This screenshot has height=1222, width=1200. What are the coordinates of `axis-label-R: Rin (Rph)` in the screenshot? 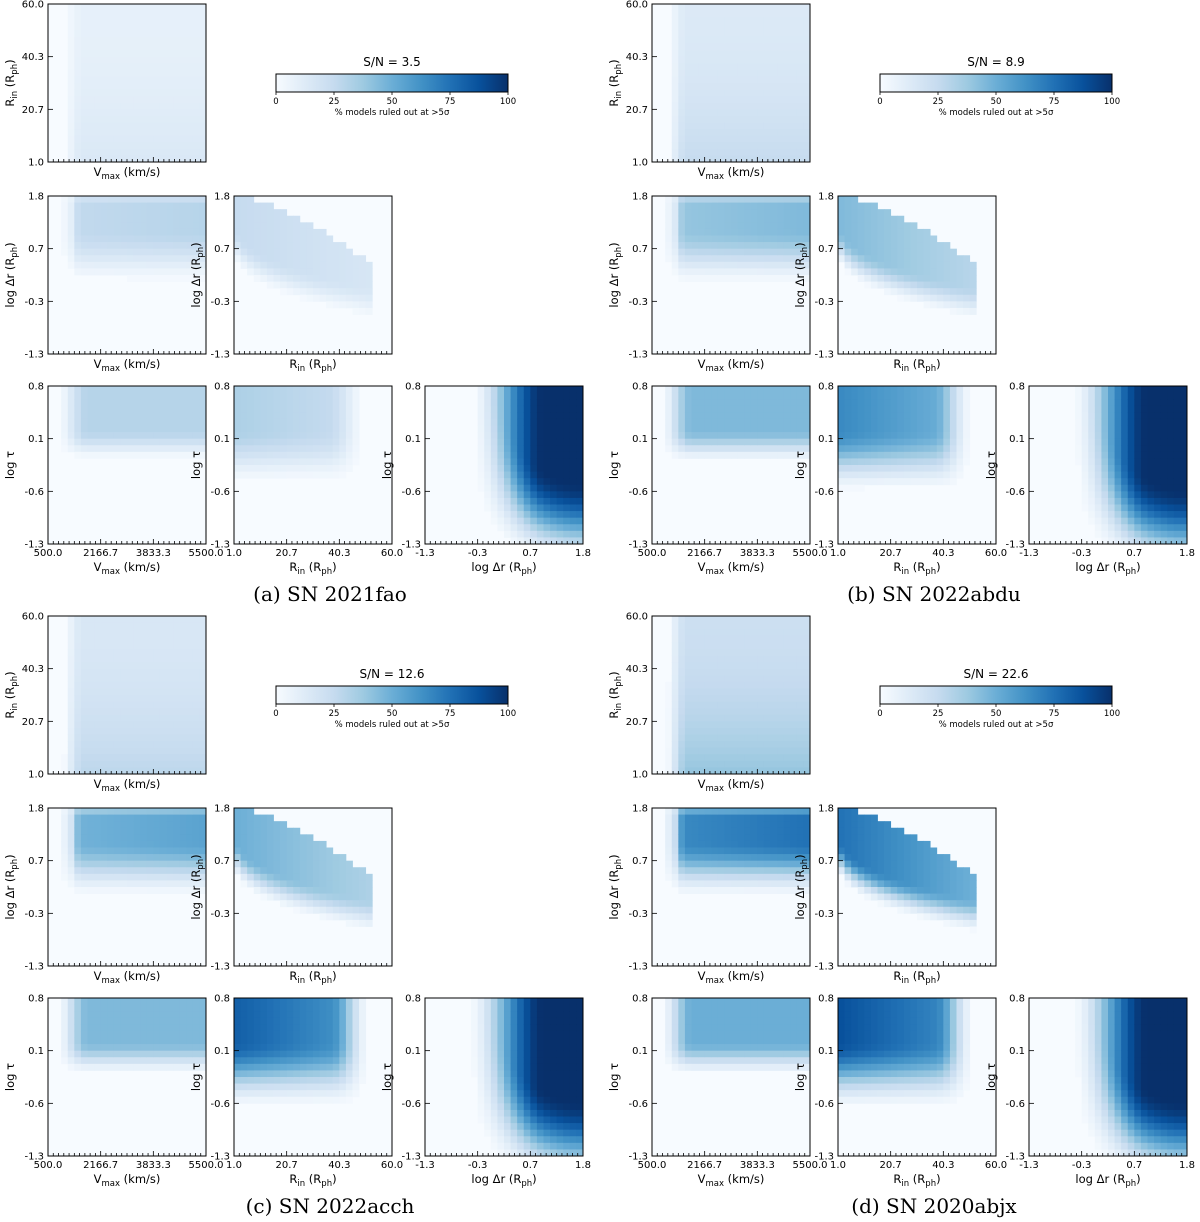 It's located at (11, 82).